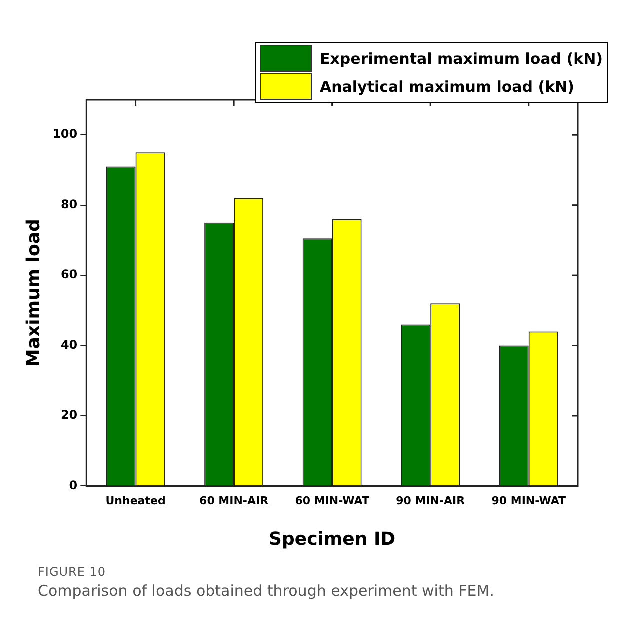 The width and height of the screenshot is (638, 626). What do you see at coordinates (69, 415) in the screenshot?
I see `y-tick-label: 20` at bounding box center [69, 415].